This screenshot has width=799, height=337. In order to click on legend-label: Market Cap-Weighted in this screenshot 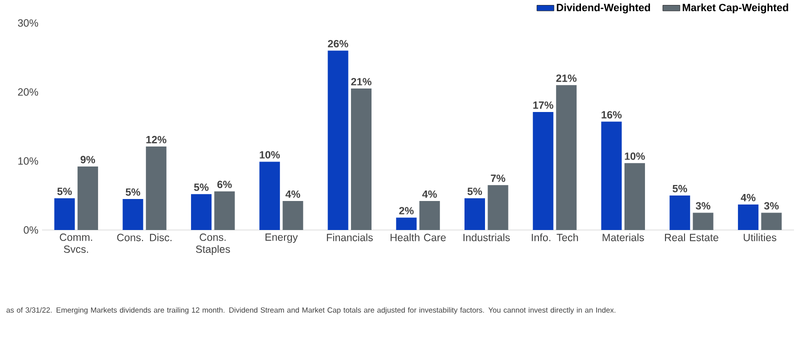, I will do `click(735, 9)`.